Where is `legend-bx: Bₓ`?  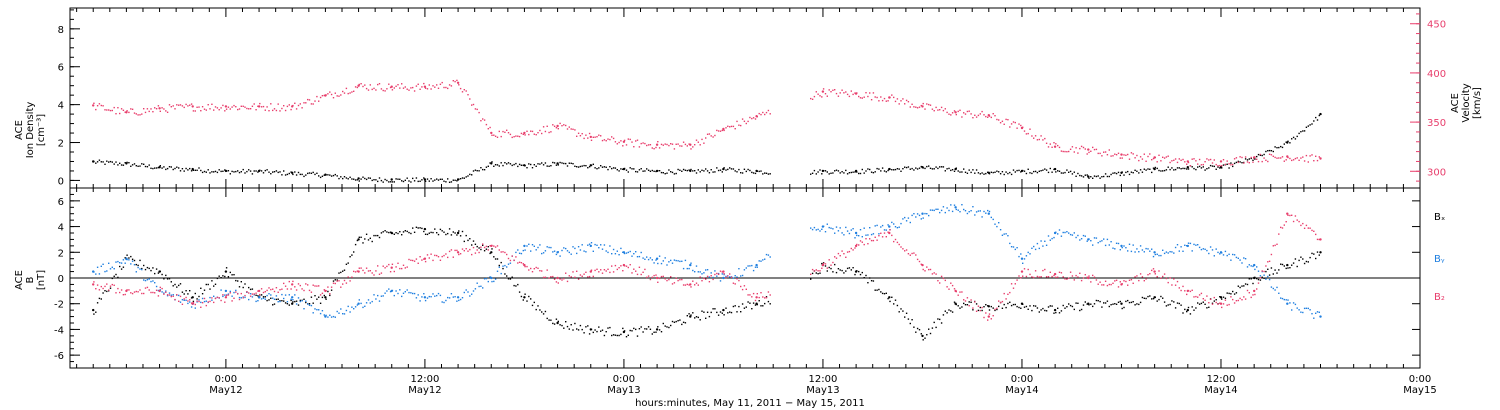 legend-bx: Bₓ is located at coordinates (1439, 217).